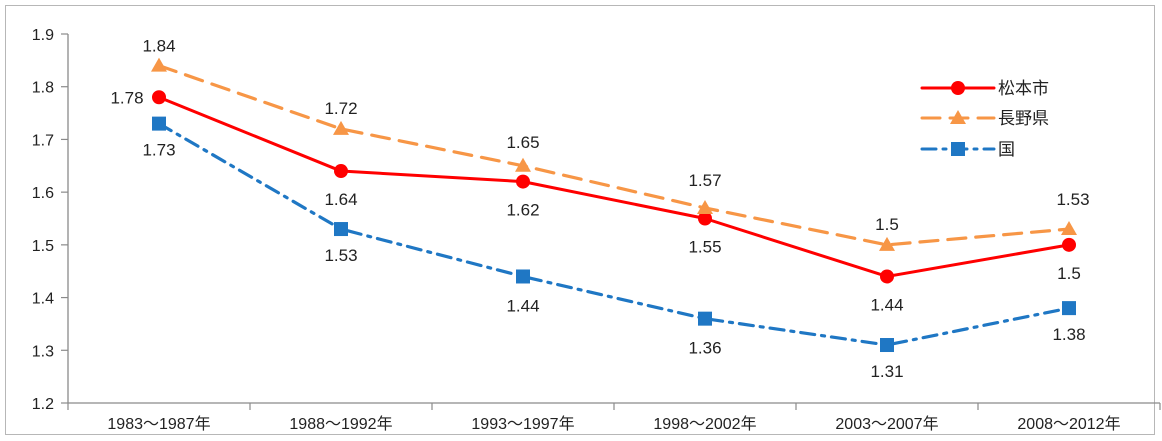 The image size is (1162, 441). Describe the element at coordinates (1068, 424) in the screenshot. I see `x-tick-label: 2008～2012年` at that location.